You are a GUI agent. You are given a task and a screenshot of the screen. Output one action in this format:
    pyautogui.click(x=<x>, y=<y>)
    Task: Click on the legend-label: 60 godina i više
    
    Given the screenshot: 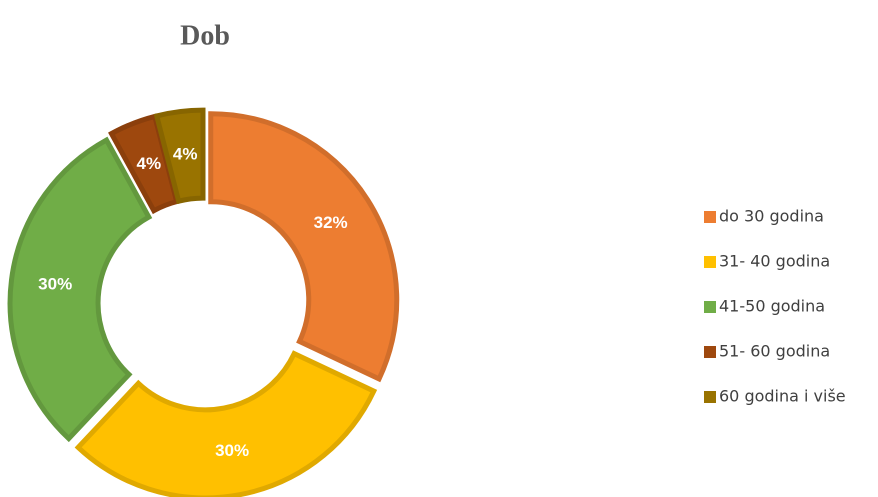 What is the action you would take?
    pyautogui.click(x=782, y=396)
    